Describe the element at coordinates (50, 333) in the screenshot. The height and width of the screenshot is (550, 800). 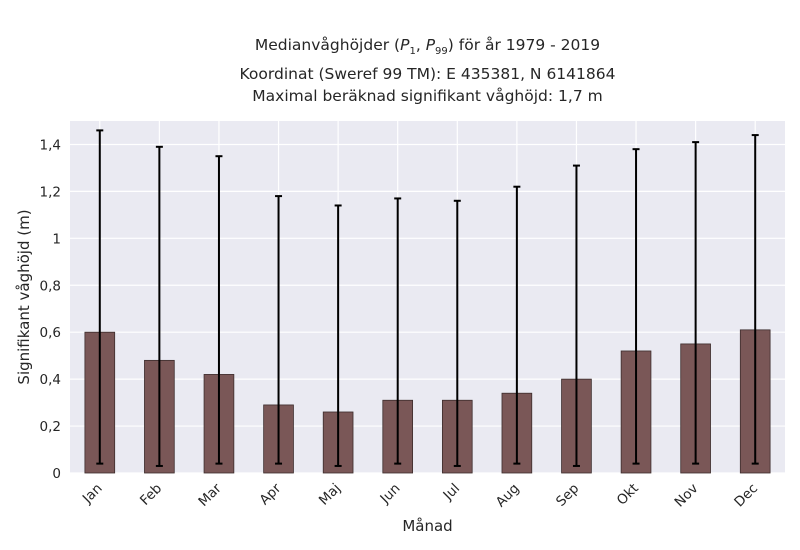
I see `y-tick-label: 0,6` at that location.